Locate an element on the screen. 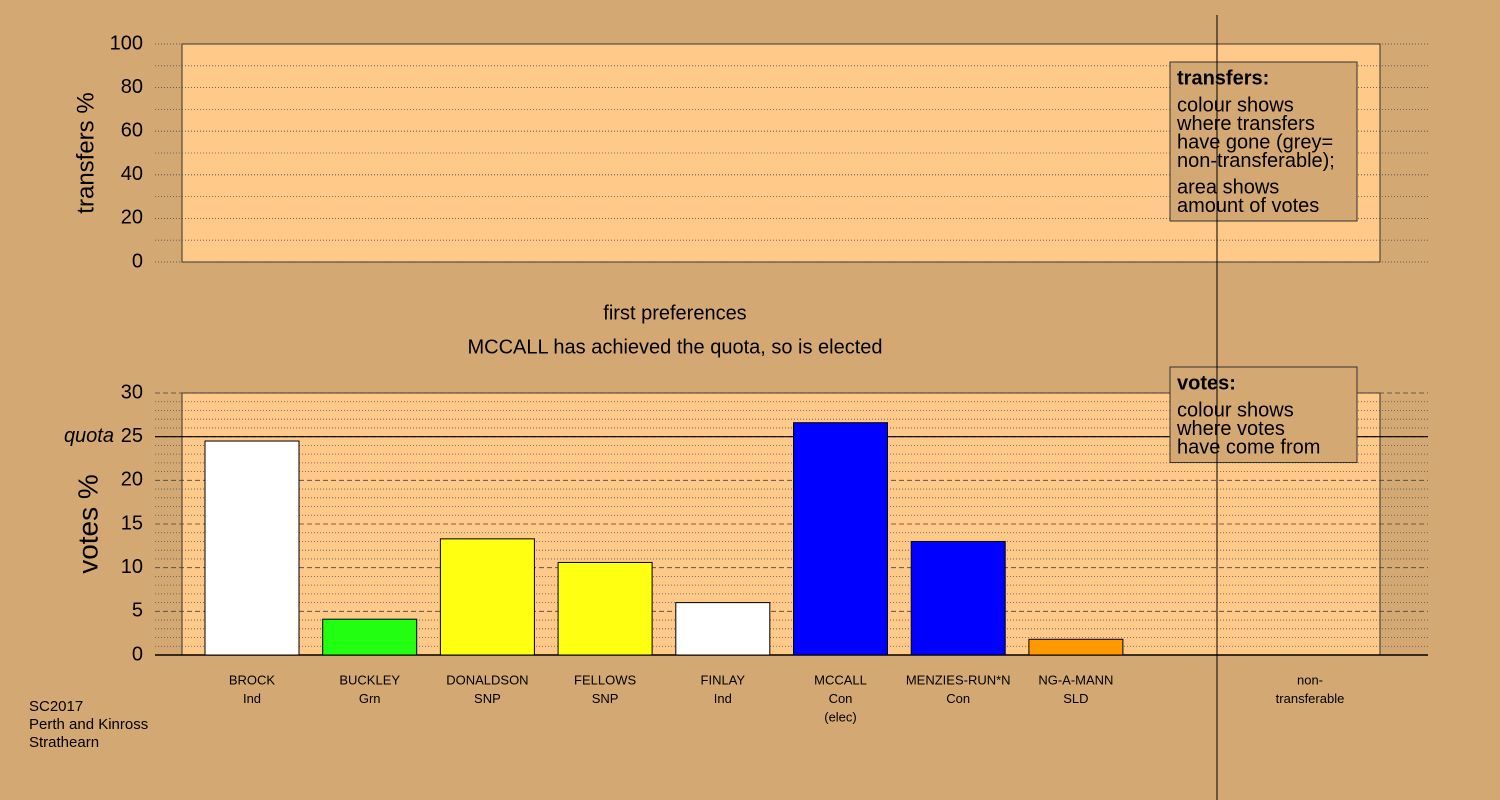  y-tick-label: 5 is located at coordinates (137, 611).